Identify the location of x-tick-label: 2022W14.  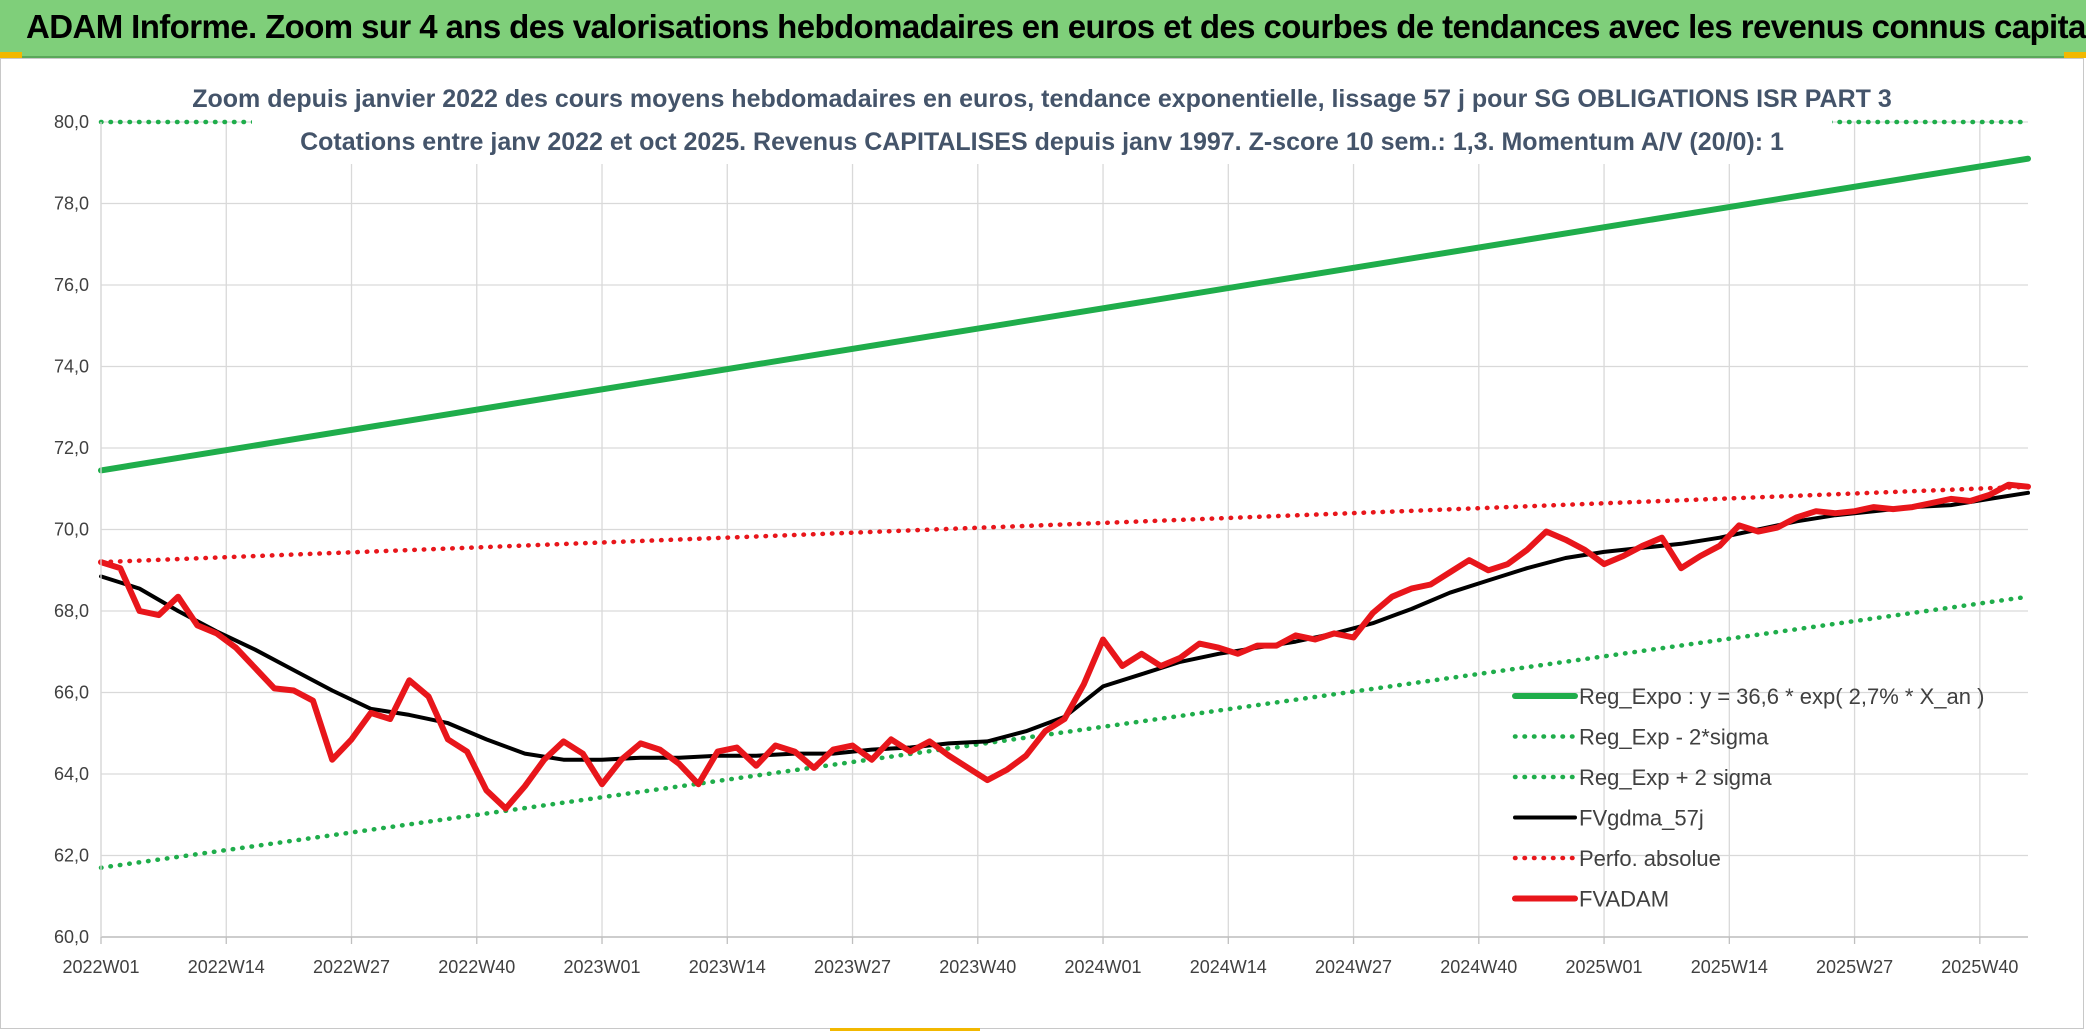
(226, 967).